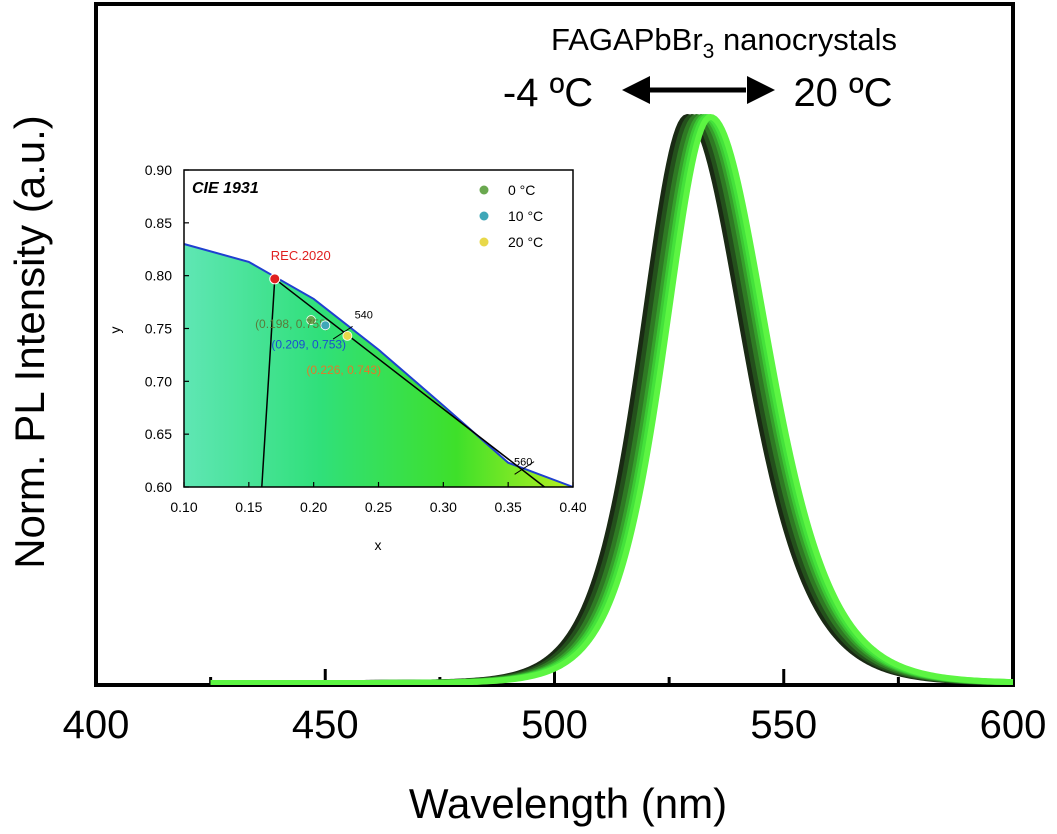 Image resolution: width=1057 pixels, height=834 pixels. I want to click on main-x-tick-labels: 400 450 500 550 600, so click(555, 725).